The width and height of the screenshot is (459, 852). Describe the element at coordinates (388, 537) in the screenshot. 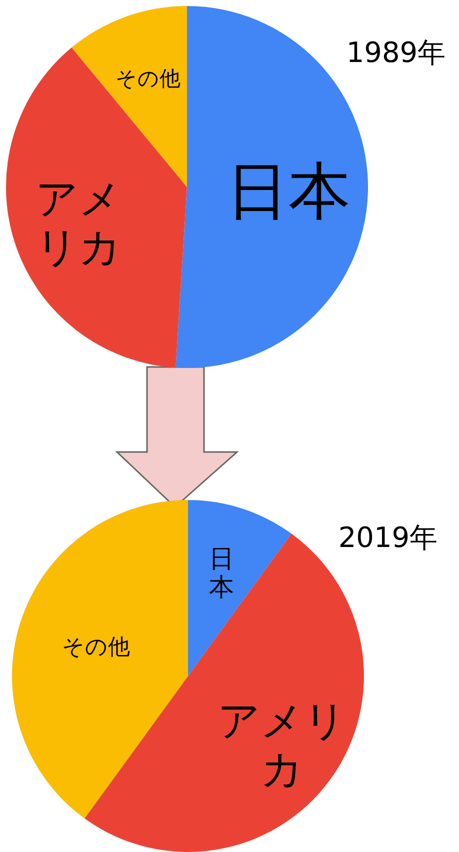

I see `text: 2019年` at that location.